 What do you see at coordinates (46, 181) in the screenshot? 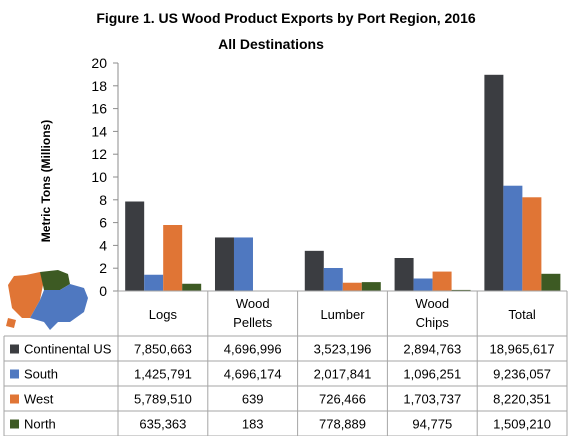
I see `y-axis-label: Metric Tons (Millions)` at bounding box center [46, 181].